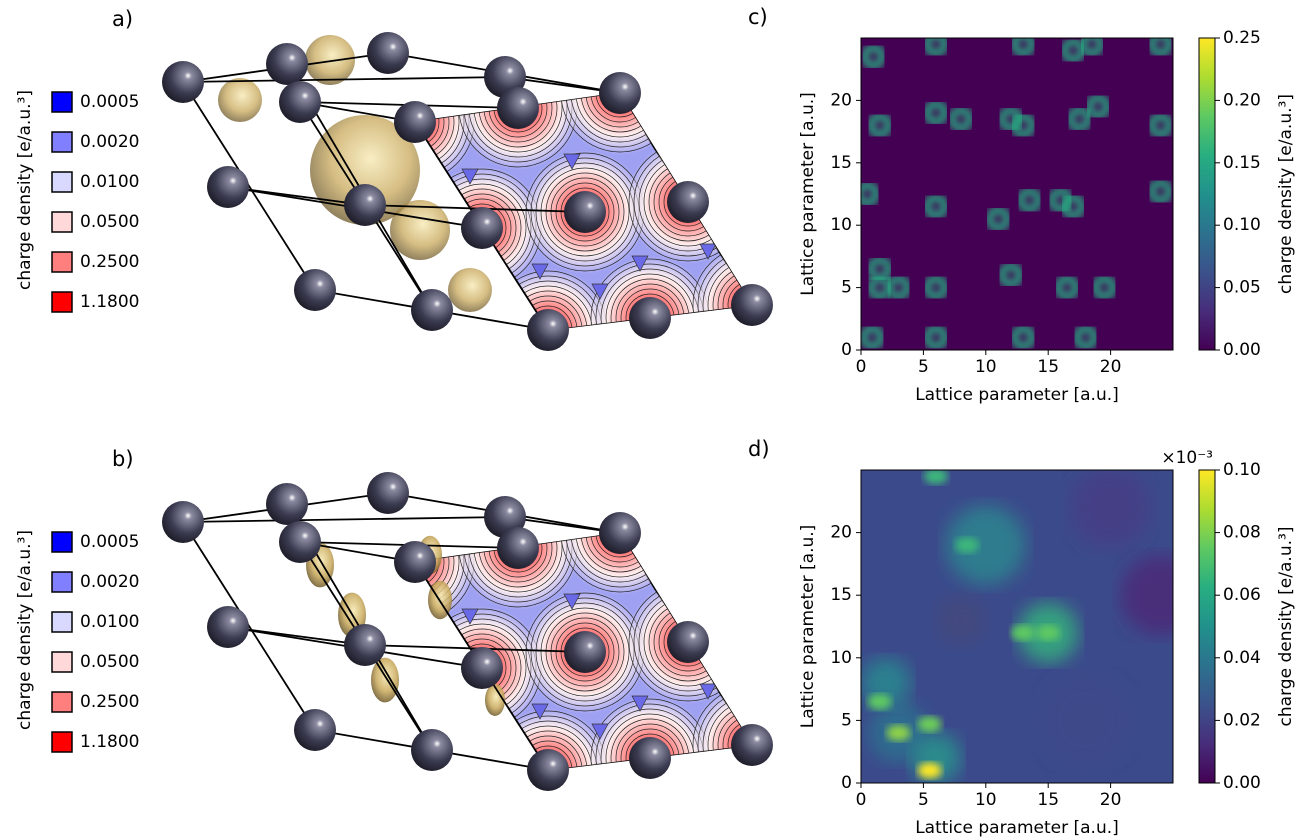 The width and height of the screenshot is (1304, 837). What do you see at coordinates (846, 350) in the screenshot?
I see `y-tick-label: 0` at bounding box center [846, 350].